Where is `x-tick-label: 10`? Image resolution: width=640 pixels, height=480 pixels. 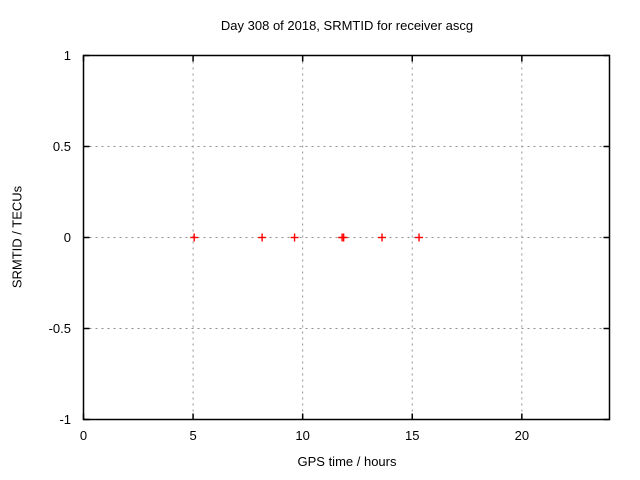 x-tick-label: 10 is located at coordinates (302, 435).